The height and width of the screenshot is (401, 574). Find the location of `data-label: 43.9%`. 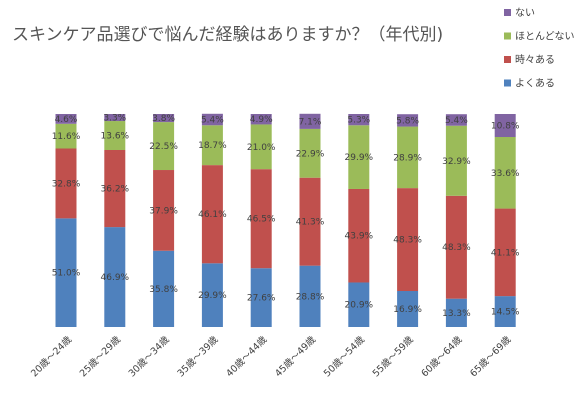

data-label: 43.9% is located at coordinates (359, 237).